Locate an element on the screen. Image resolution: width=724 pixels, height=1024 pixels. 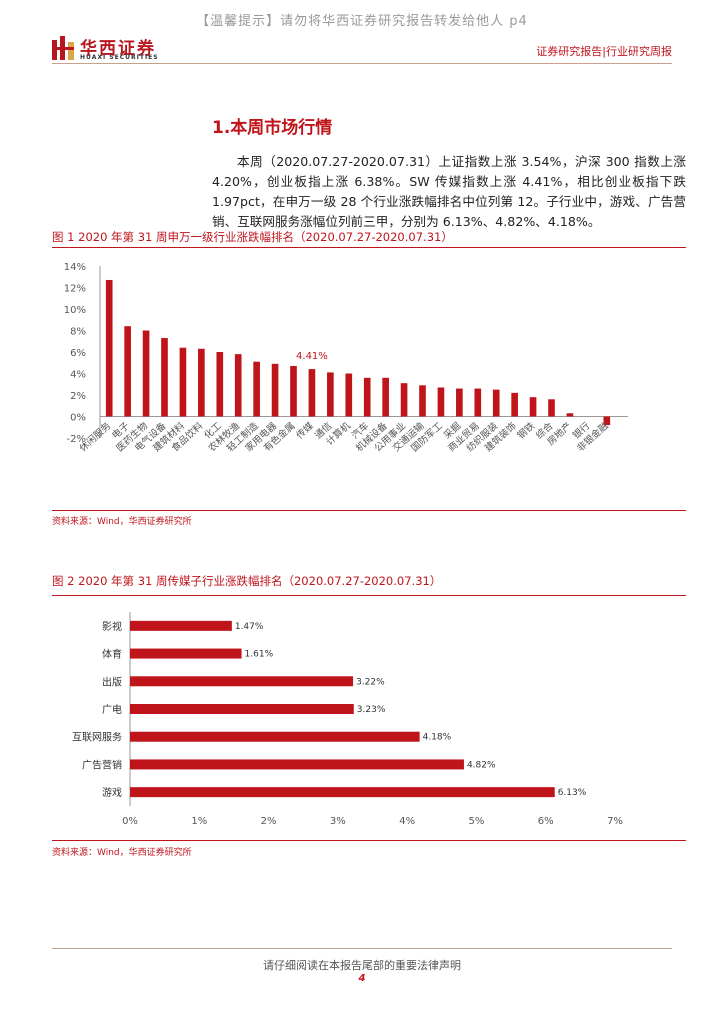
logo-name-en: HUAXI SECURITIES is located at coordinates (119, 57).